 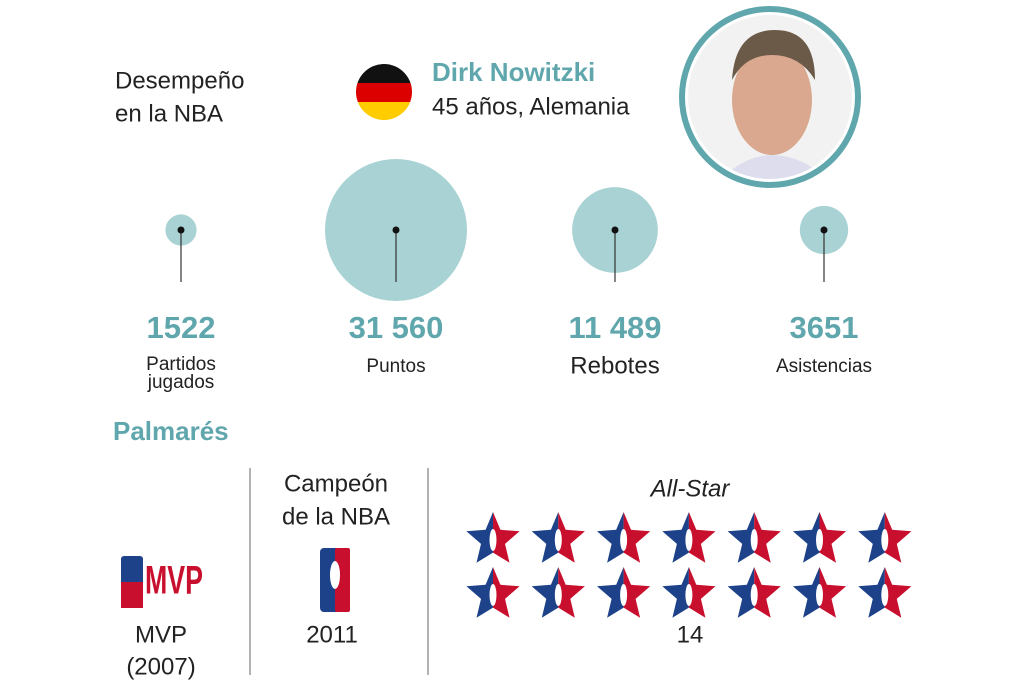 What do you see at coordinates (169, 113) in the screenshot?
I see `header-label: en la NBA` at bounding box center [169, 113].